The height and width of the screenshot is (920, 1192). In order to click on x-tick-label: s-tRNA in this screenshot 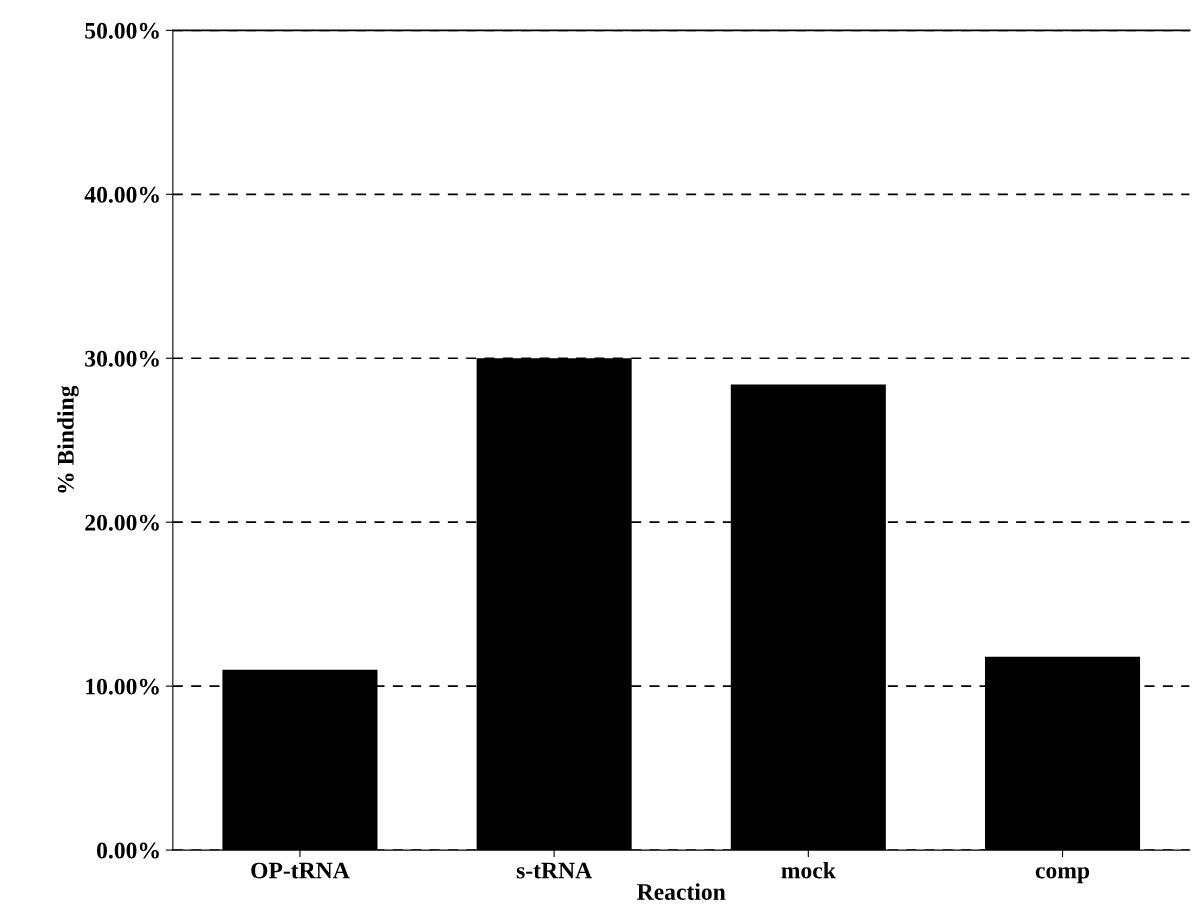, I will do `click(554, 870)`.